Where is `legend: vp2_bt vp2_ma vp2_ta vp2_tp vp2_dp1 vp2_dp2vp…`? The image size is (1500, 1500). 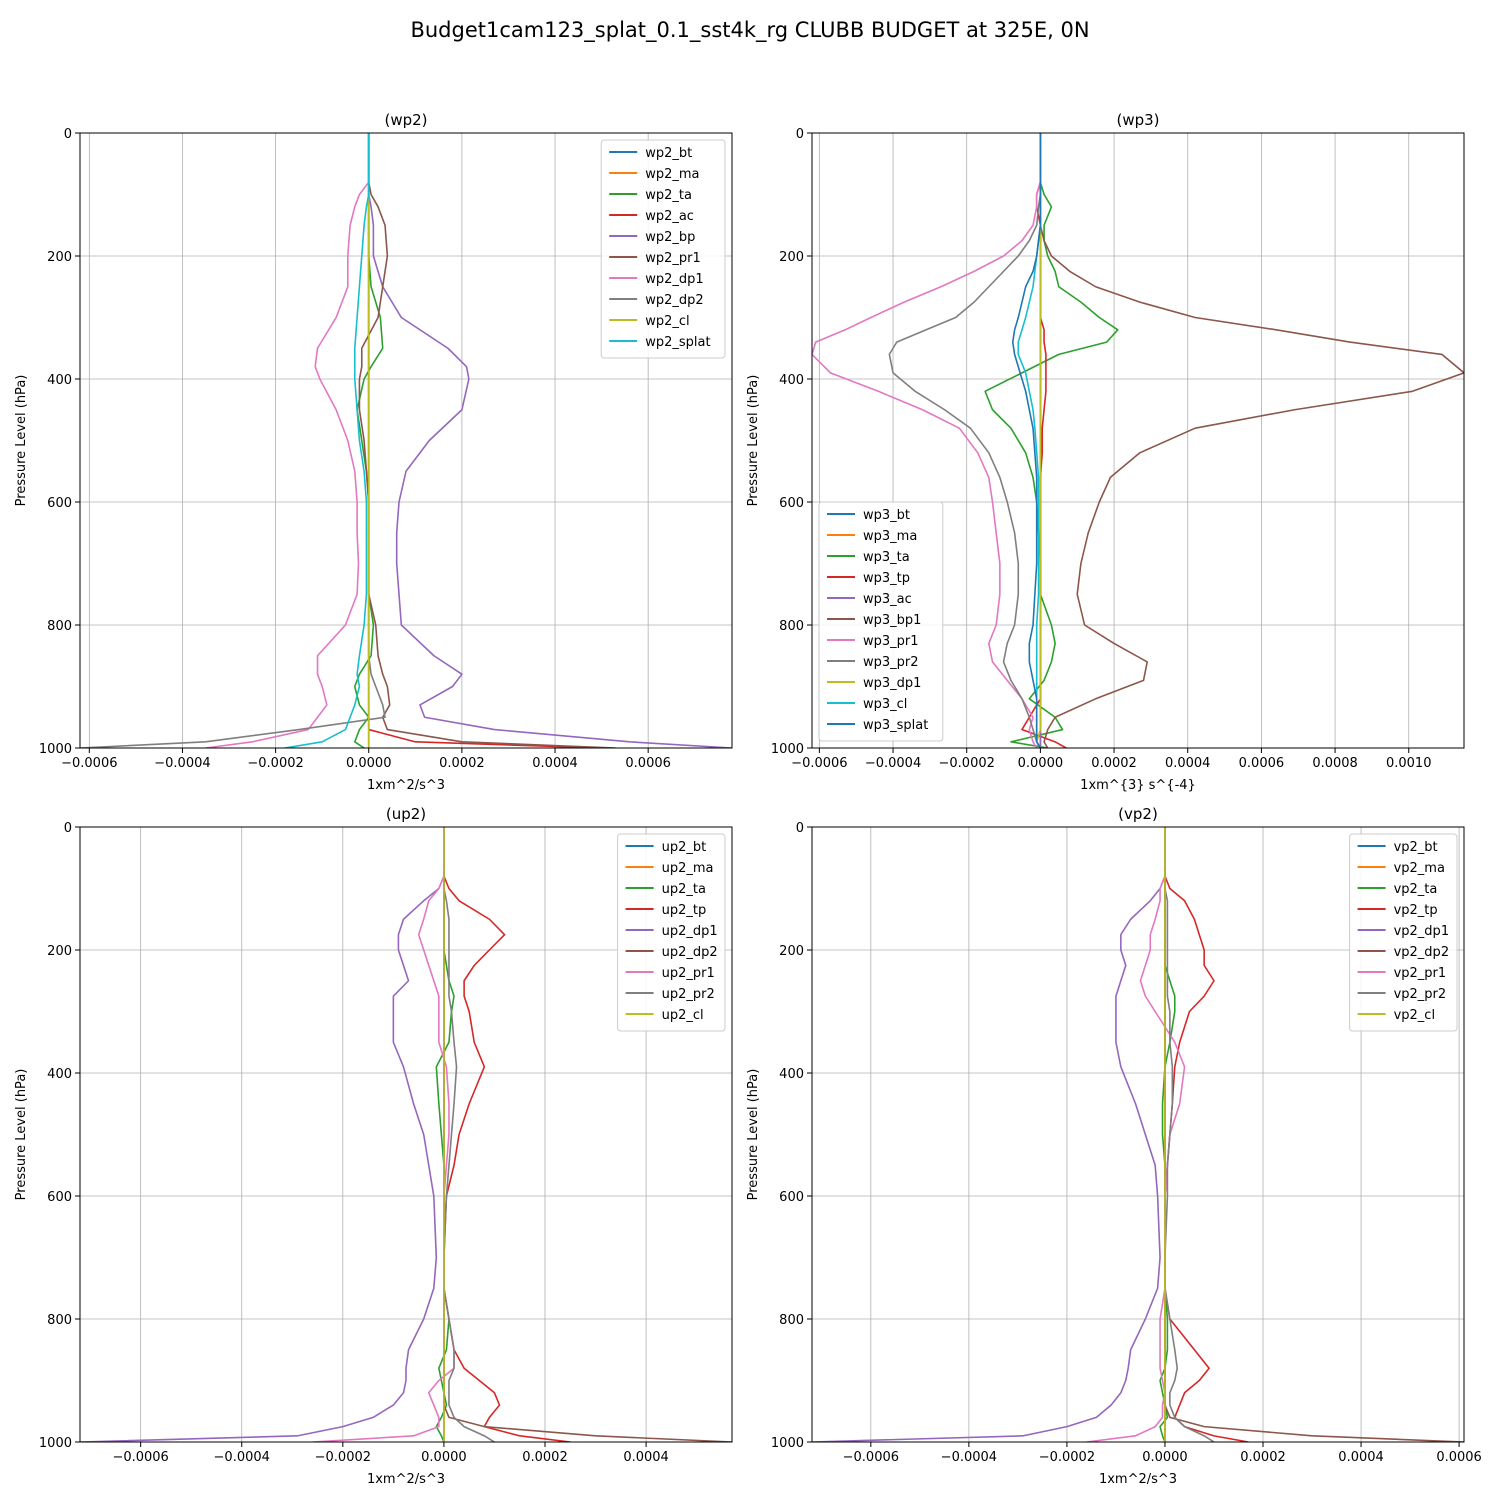 legend: vp2_bt vp2_ma vp2_ta vp2_tp vp2_dp1 vp2_dp2vp… is located at coordinates (1403, 932).